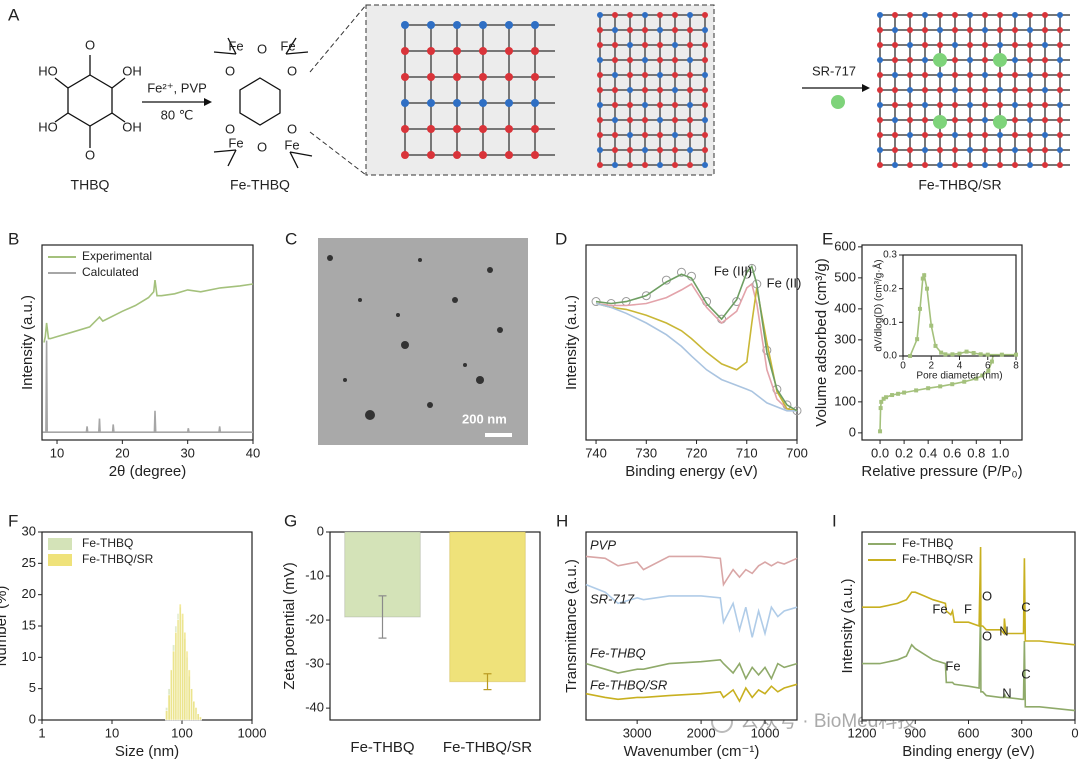 This screenshot has height=771, width=1080. What do you see at coordinates (637, 732) in the screenshot?
I see `x-tick-label: 3000` at bounding box center [637, 732].